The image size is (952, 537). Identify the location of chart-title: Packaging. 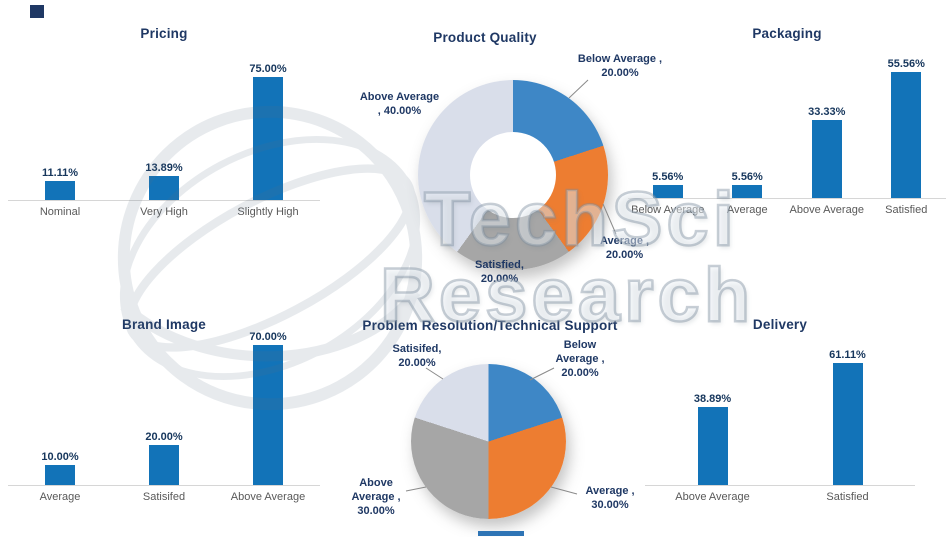
(787, 33).